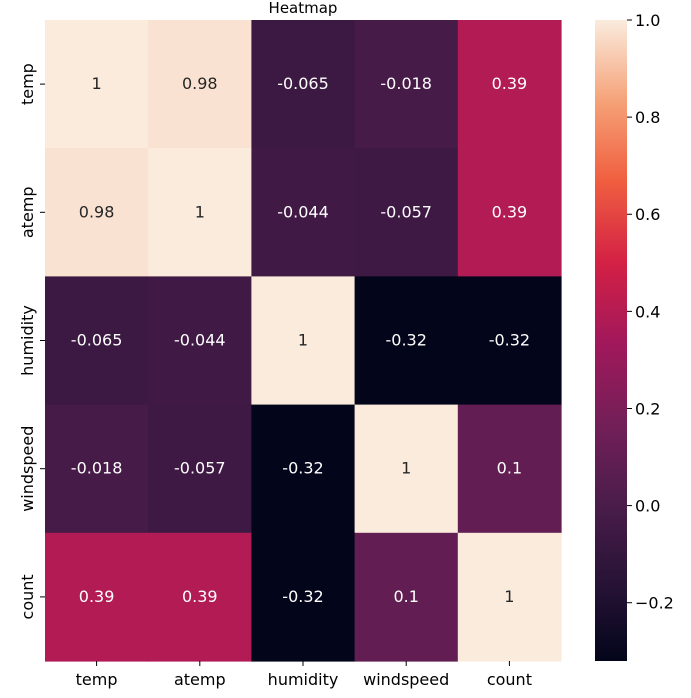  I want to click on x-tick-label: atemp, so click(200, 679).